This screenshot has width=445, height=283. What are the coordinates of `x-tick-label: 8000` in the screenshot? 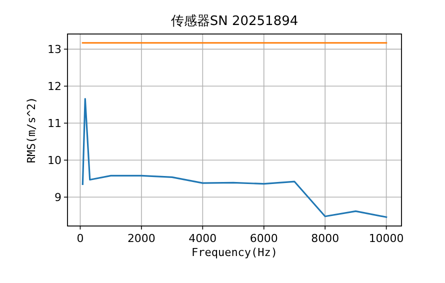 It's located at (325, 238).